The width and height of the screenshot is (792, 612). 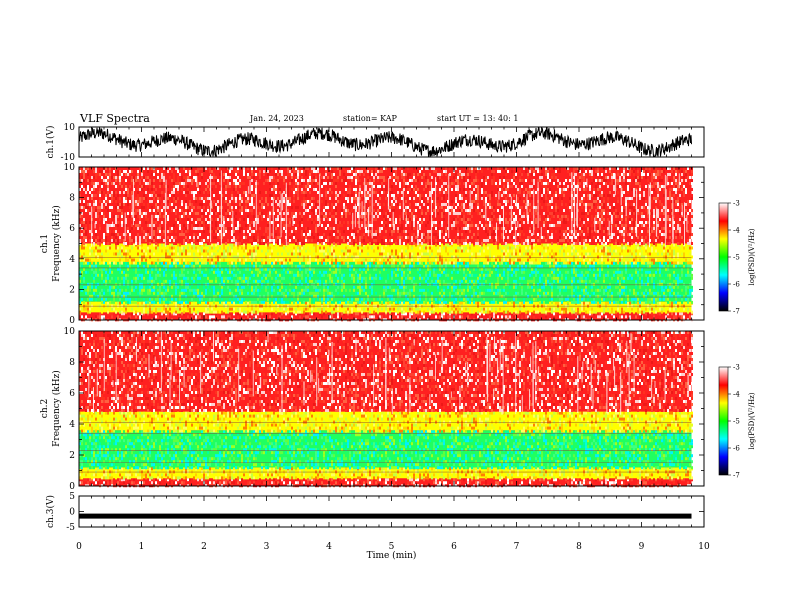 I want to click on ch2-spec-ytick-5: 10, so click(x=70, y=332).